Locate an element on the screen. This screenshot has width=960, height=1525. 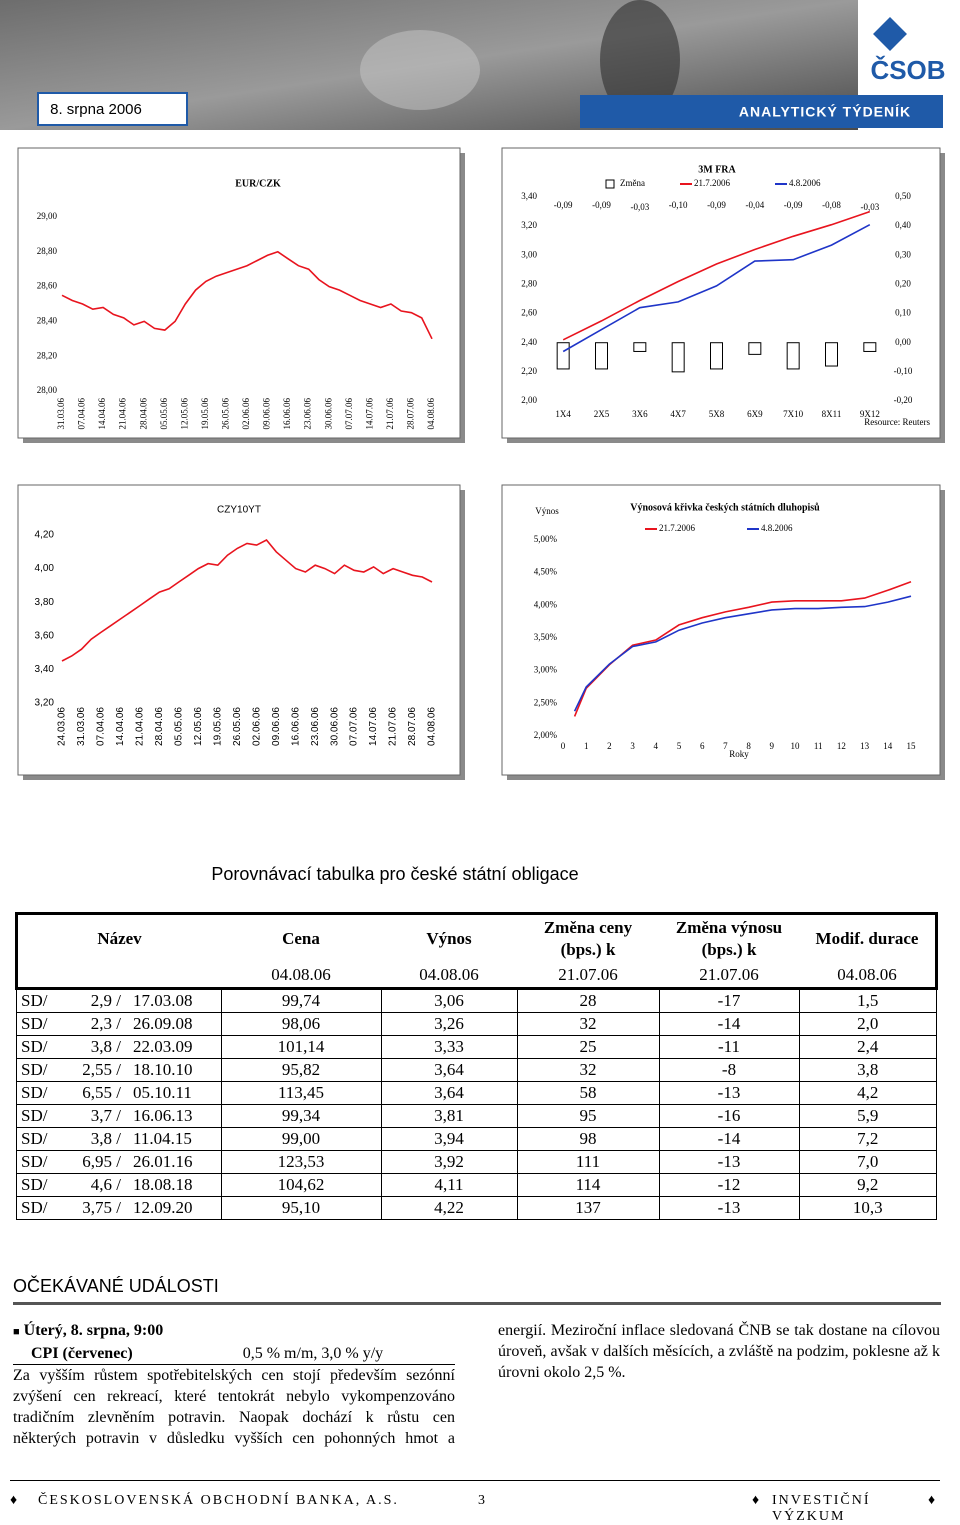
y-tick-label: 3,20 is located at coordinates (45, 703).